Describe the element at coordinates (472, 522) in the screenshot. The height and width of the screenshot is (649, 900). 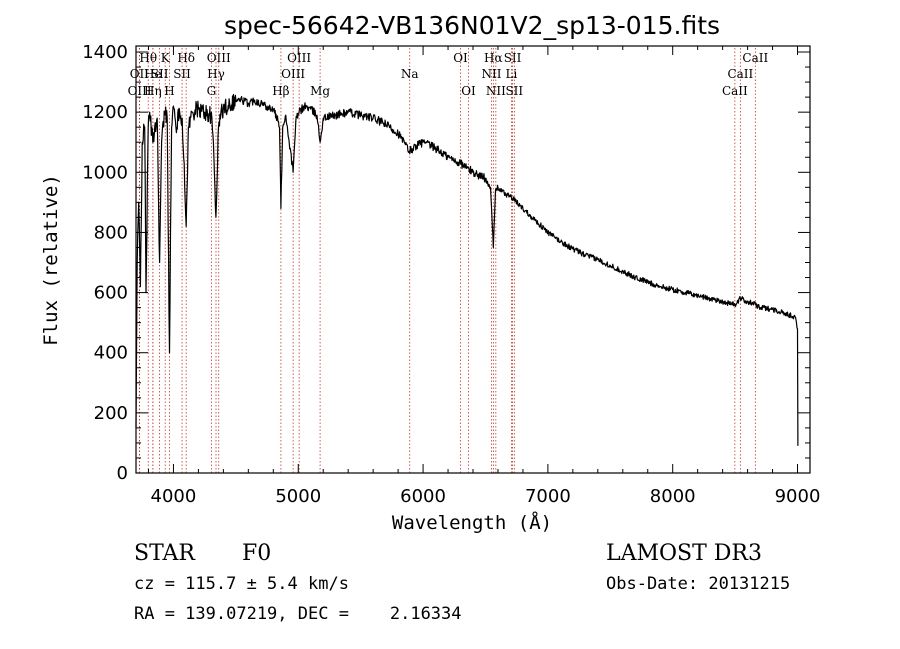
I see `x-axis-label: Wavelength (Å)` at that location.